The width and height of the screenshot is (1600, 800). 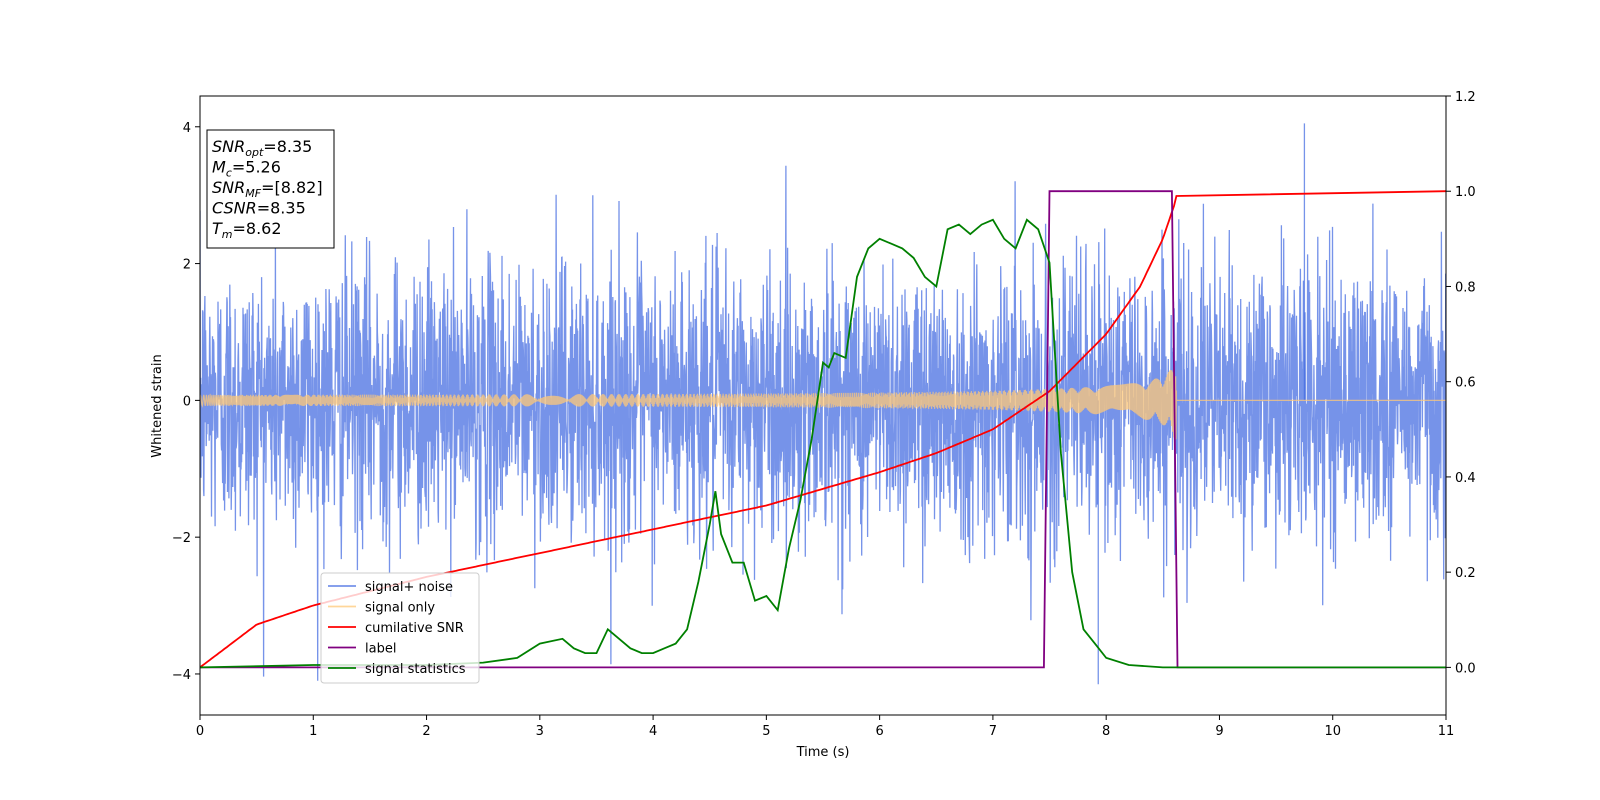 I want to click on legend-entry: signal statistics, so click(x=415, y=669).